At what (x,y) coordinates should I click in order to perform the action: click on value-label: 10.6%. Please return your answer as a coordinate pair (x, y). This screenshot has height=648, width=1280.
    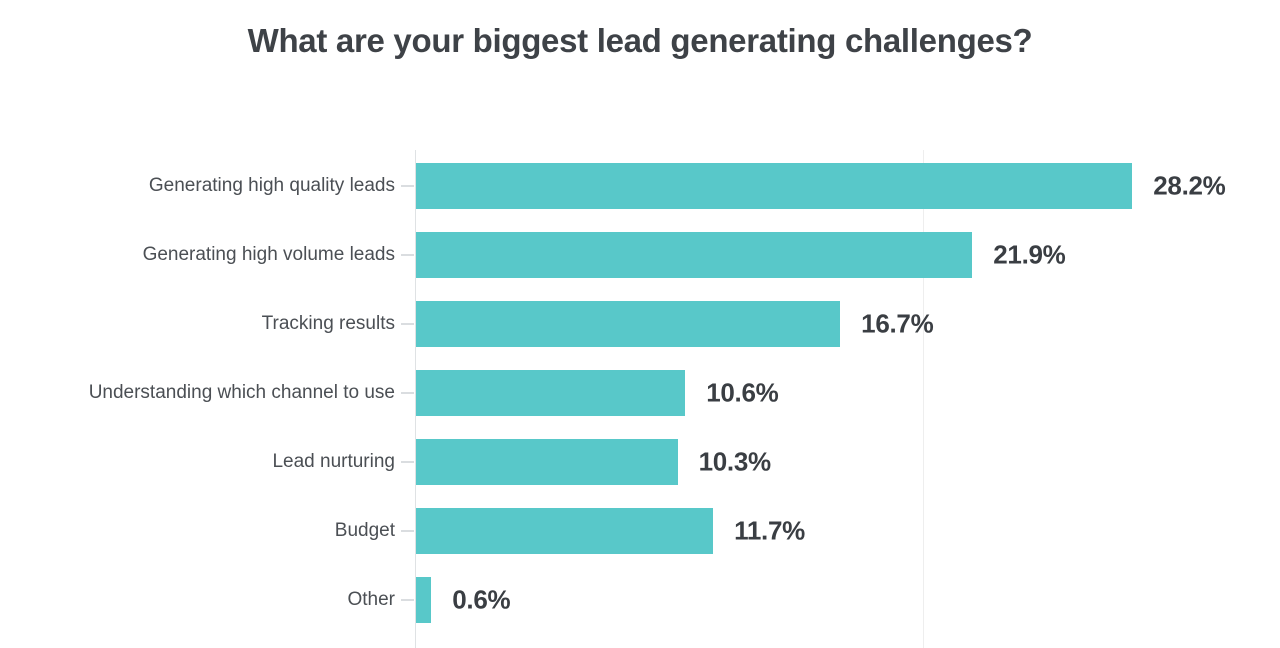
    Looking at the image, I should click on (742, 392).